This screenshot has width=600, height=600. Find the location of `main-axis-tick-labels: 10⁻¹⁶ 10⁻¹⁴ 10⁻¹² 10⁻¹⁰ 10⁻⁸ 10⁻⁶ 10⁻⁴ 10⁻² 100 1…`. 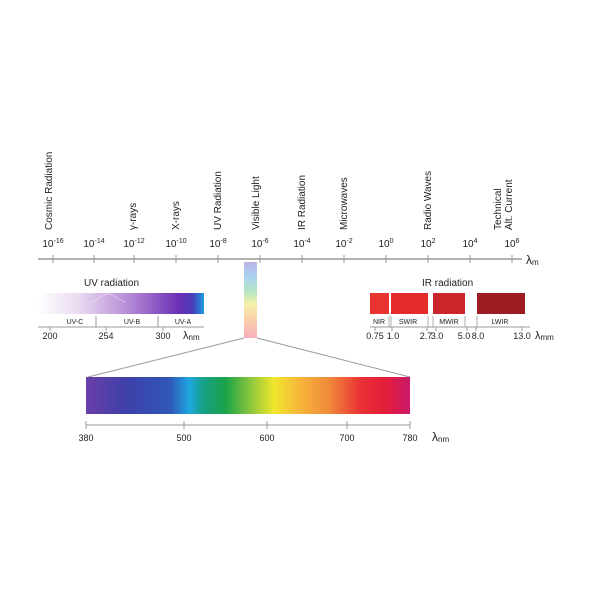

main-axis-tick-labels: 10⁻¹⁶ 10⁻¹⁴ 10⁻¹² 10⁻¹⁰ 10⁻⁸ 10⁻⁶ 10⁻⁴ 10⁻² 100 1… is located at coordinates (280, 244).